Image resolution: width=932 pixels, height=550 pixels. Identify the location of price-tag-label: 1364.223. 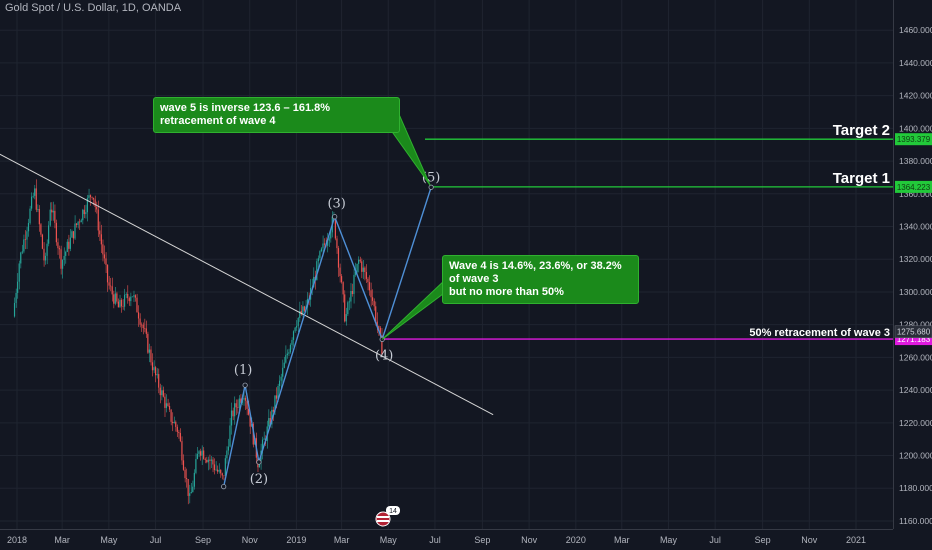
(914, 187).